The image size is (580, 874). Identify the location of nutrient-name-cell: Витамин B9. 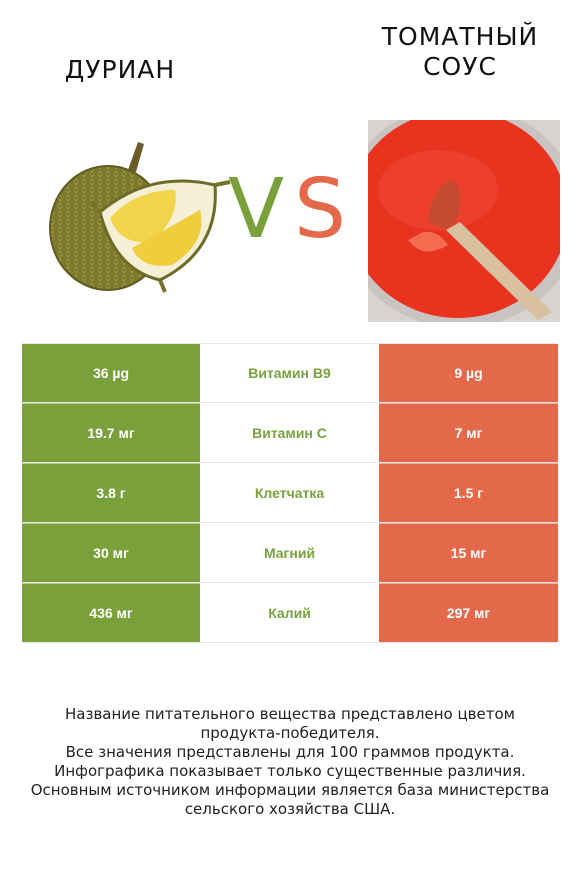
(289, 373).